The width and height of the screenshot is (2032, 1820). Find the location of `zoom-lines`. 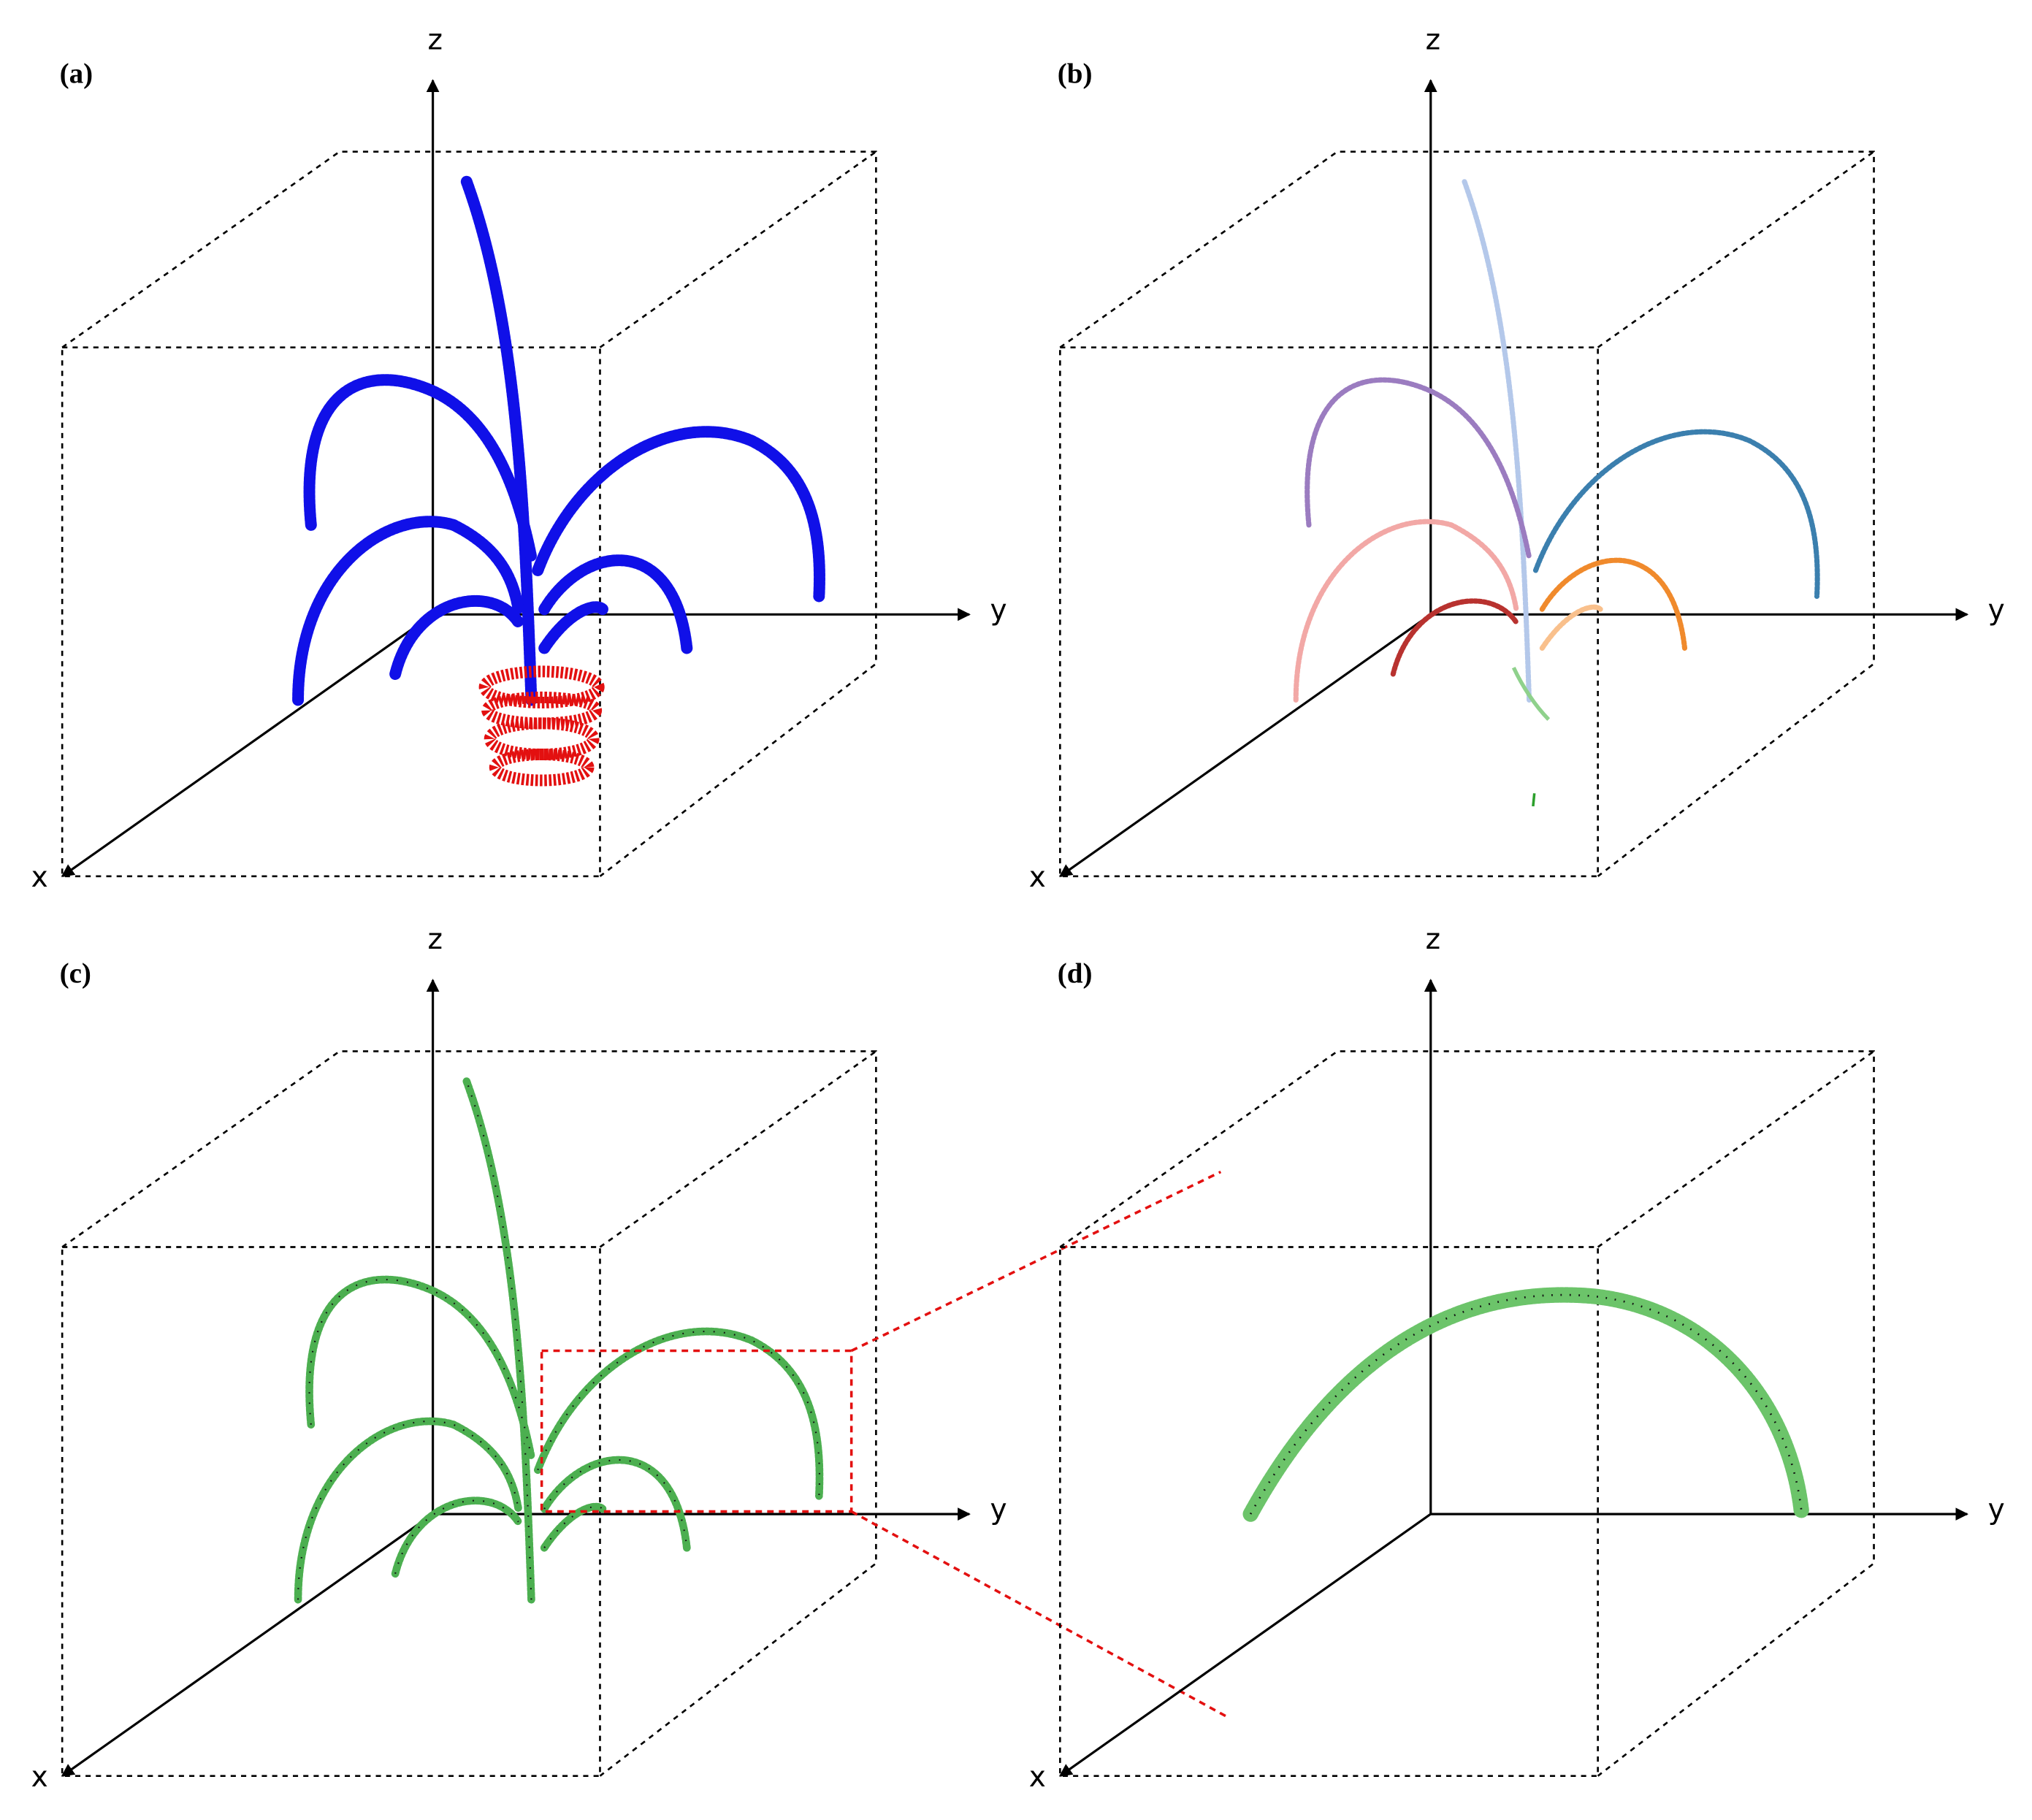

zoom-lines is located at coordinates (1039, 1444).